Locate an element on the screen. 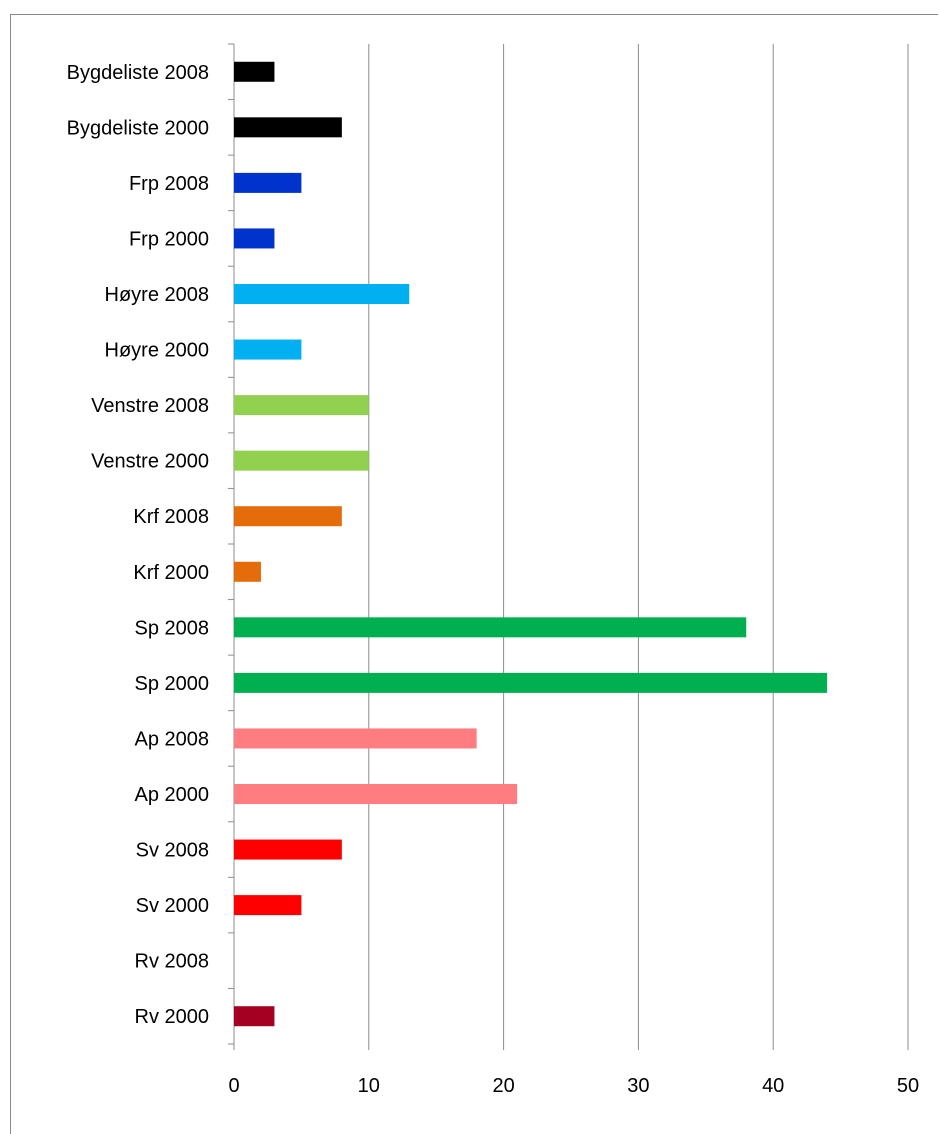  x-tick-label-10: 10 is located at coordinates (369, 1086).